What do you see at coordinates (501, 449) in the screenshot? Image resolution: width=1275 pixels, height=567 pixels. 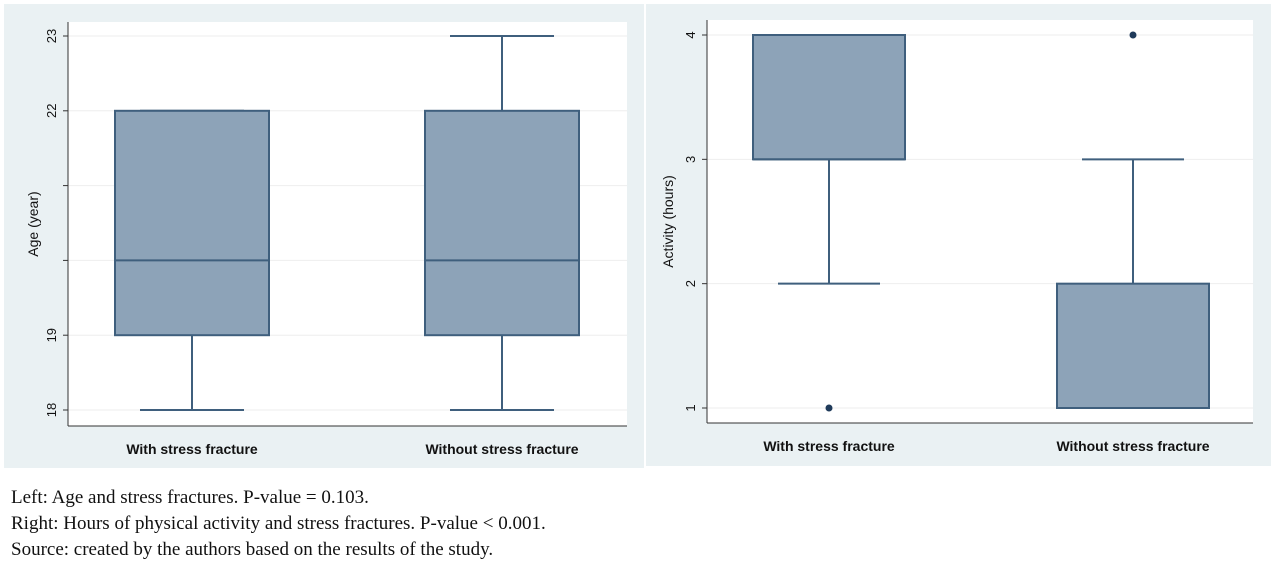 I see `age-category-label: Without stress fracture` at bounding box center [501, 449].